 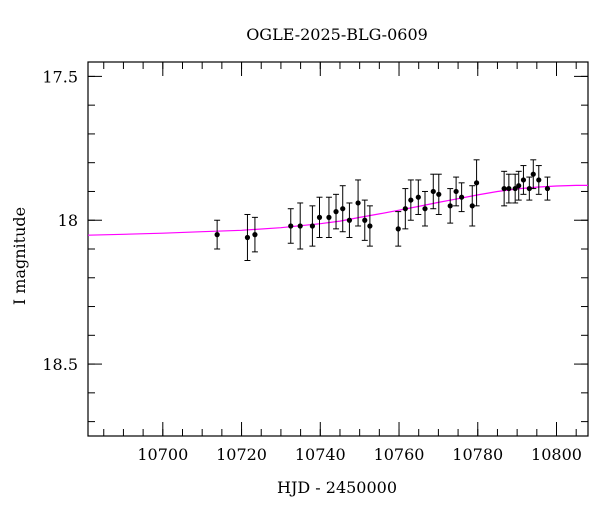 I want to click on x-tick-label: 10800, so click(x=556, y=454).